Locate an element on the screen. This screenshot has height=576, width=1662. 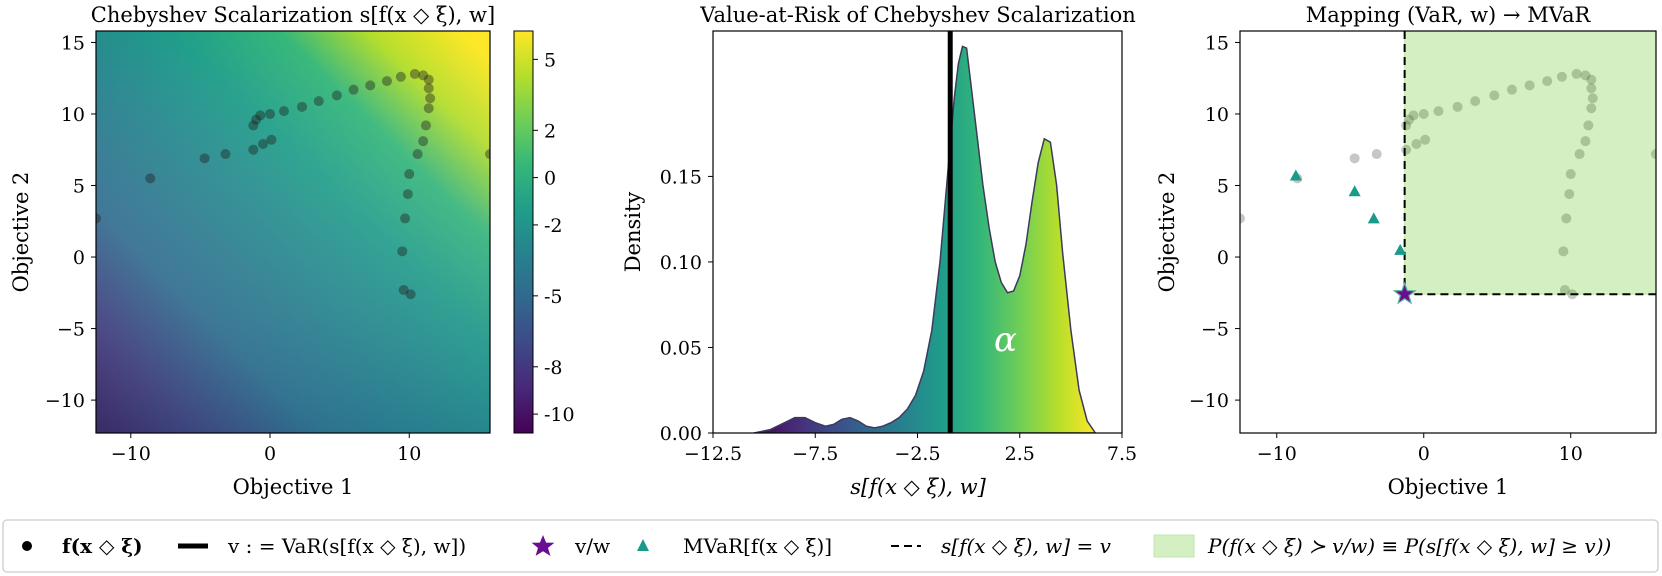
y-tick-label: −10 is located at coordinates (65, 401).